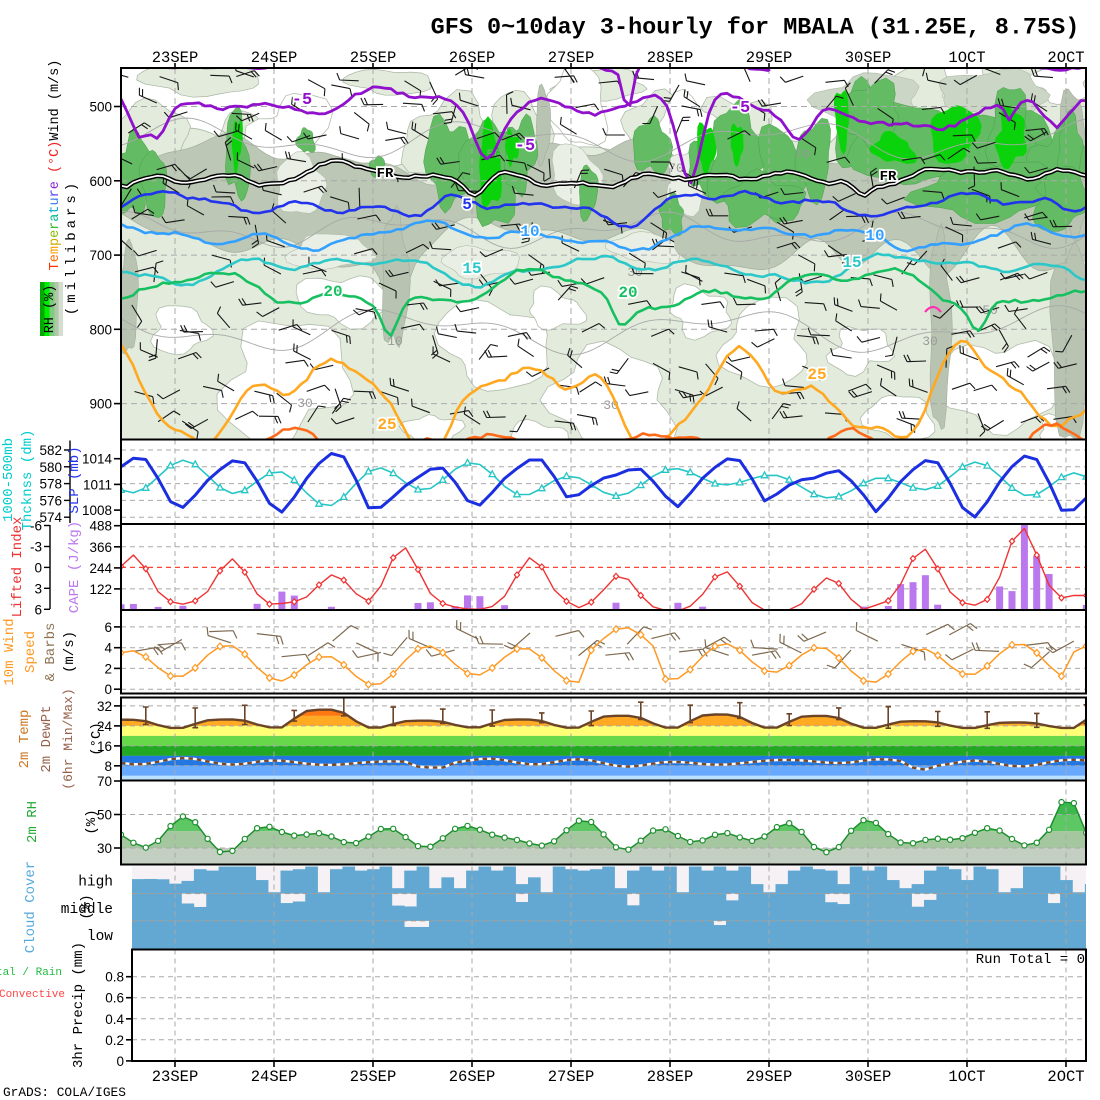 Image resolution: width=1100 pixels, height=1100 pixels. What do you see at coordinates (36, 526) in the screenshot?
I see `svg-text: -6` at bounding box center [36, 526].